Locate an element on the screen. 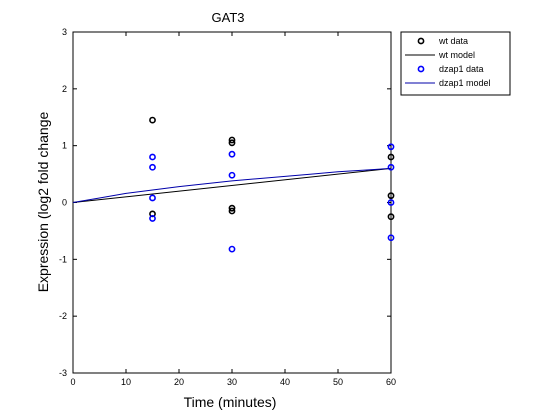 The width and height of the screenshot is (560, 420). legend-dzap1-model-label: dzap1 model is located at coordinates (465, 83).